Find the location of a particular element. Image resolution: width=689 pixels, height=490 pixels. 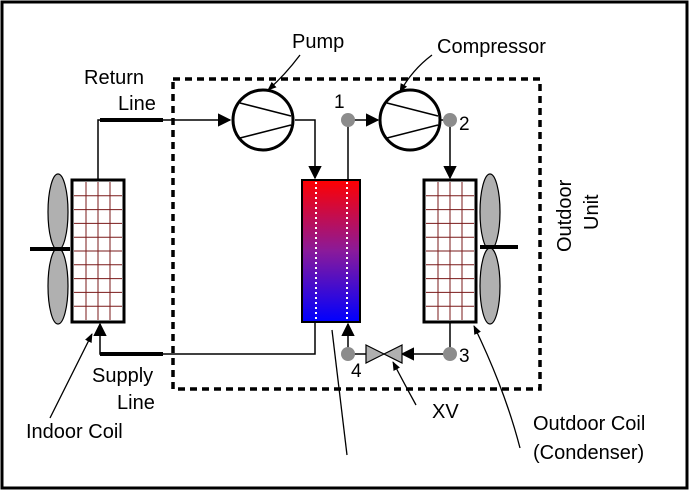

supply-line-label-2: Line is located at coordinates (136, 403).